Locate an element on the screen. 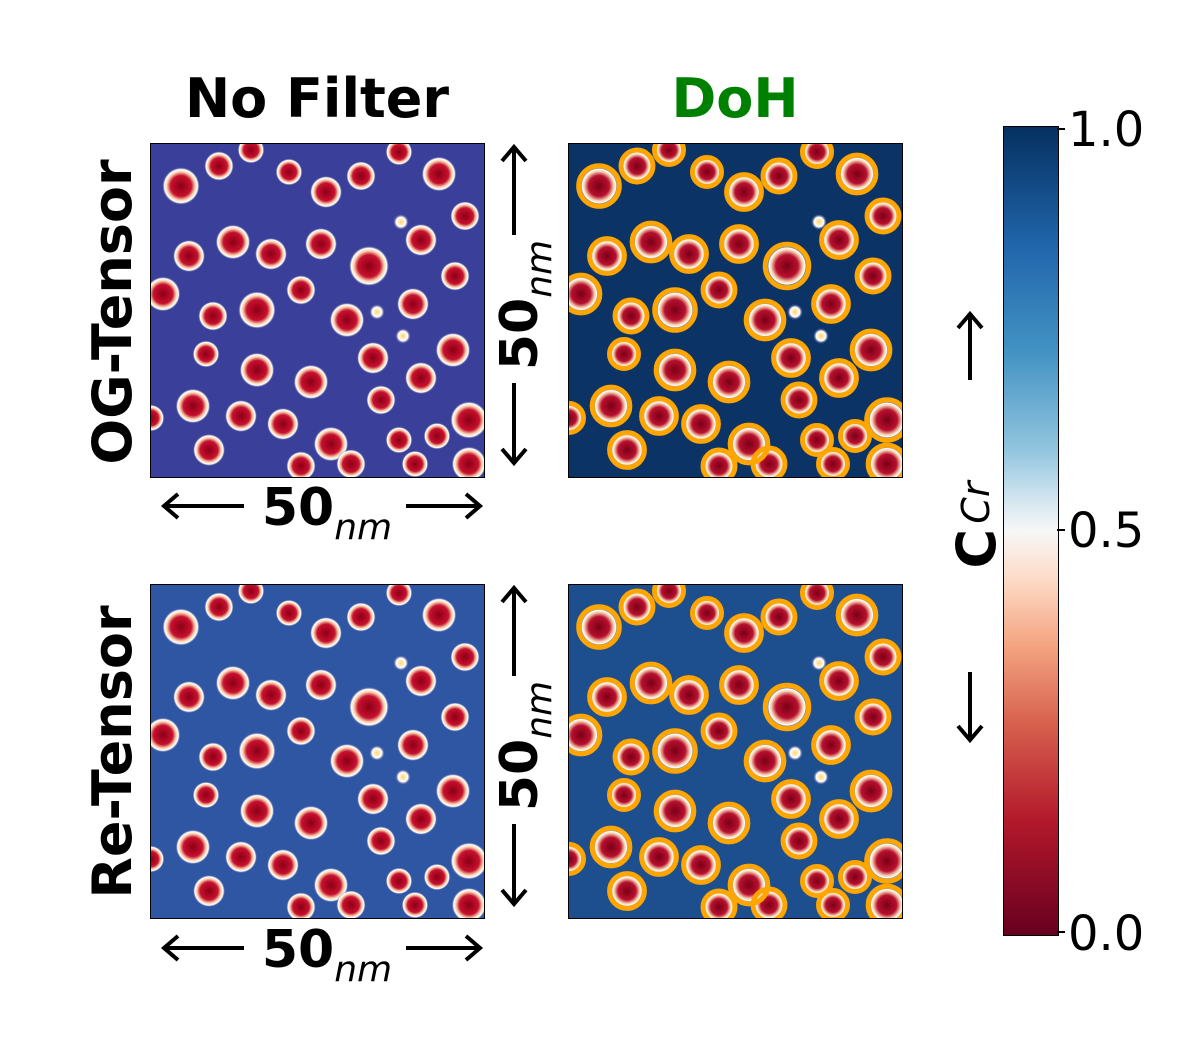 The height and width of the screenshot is (1050, 1200). colorbar-arrows-icon is located at coordinates (970, 527).